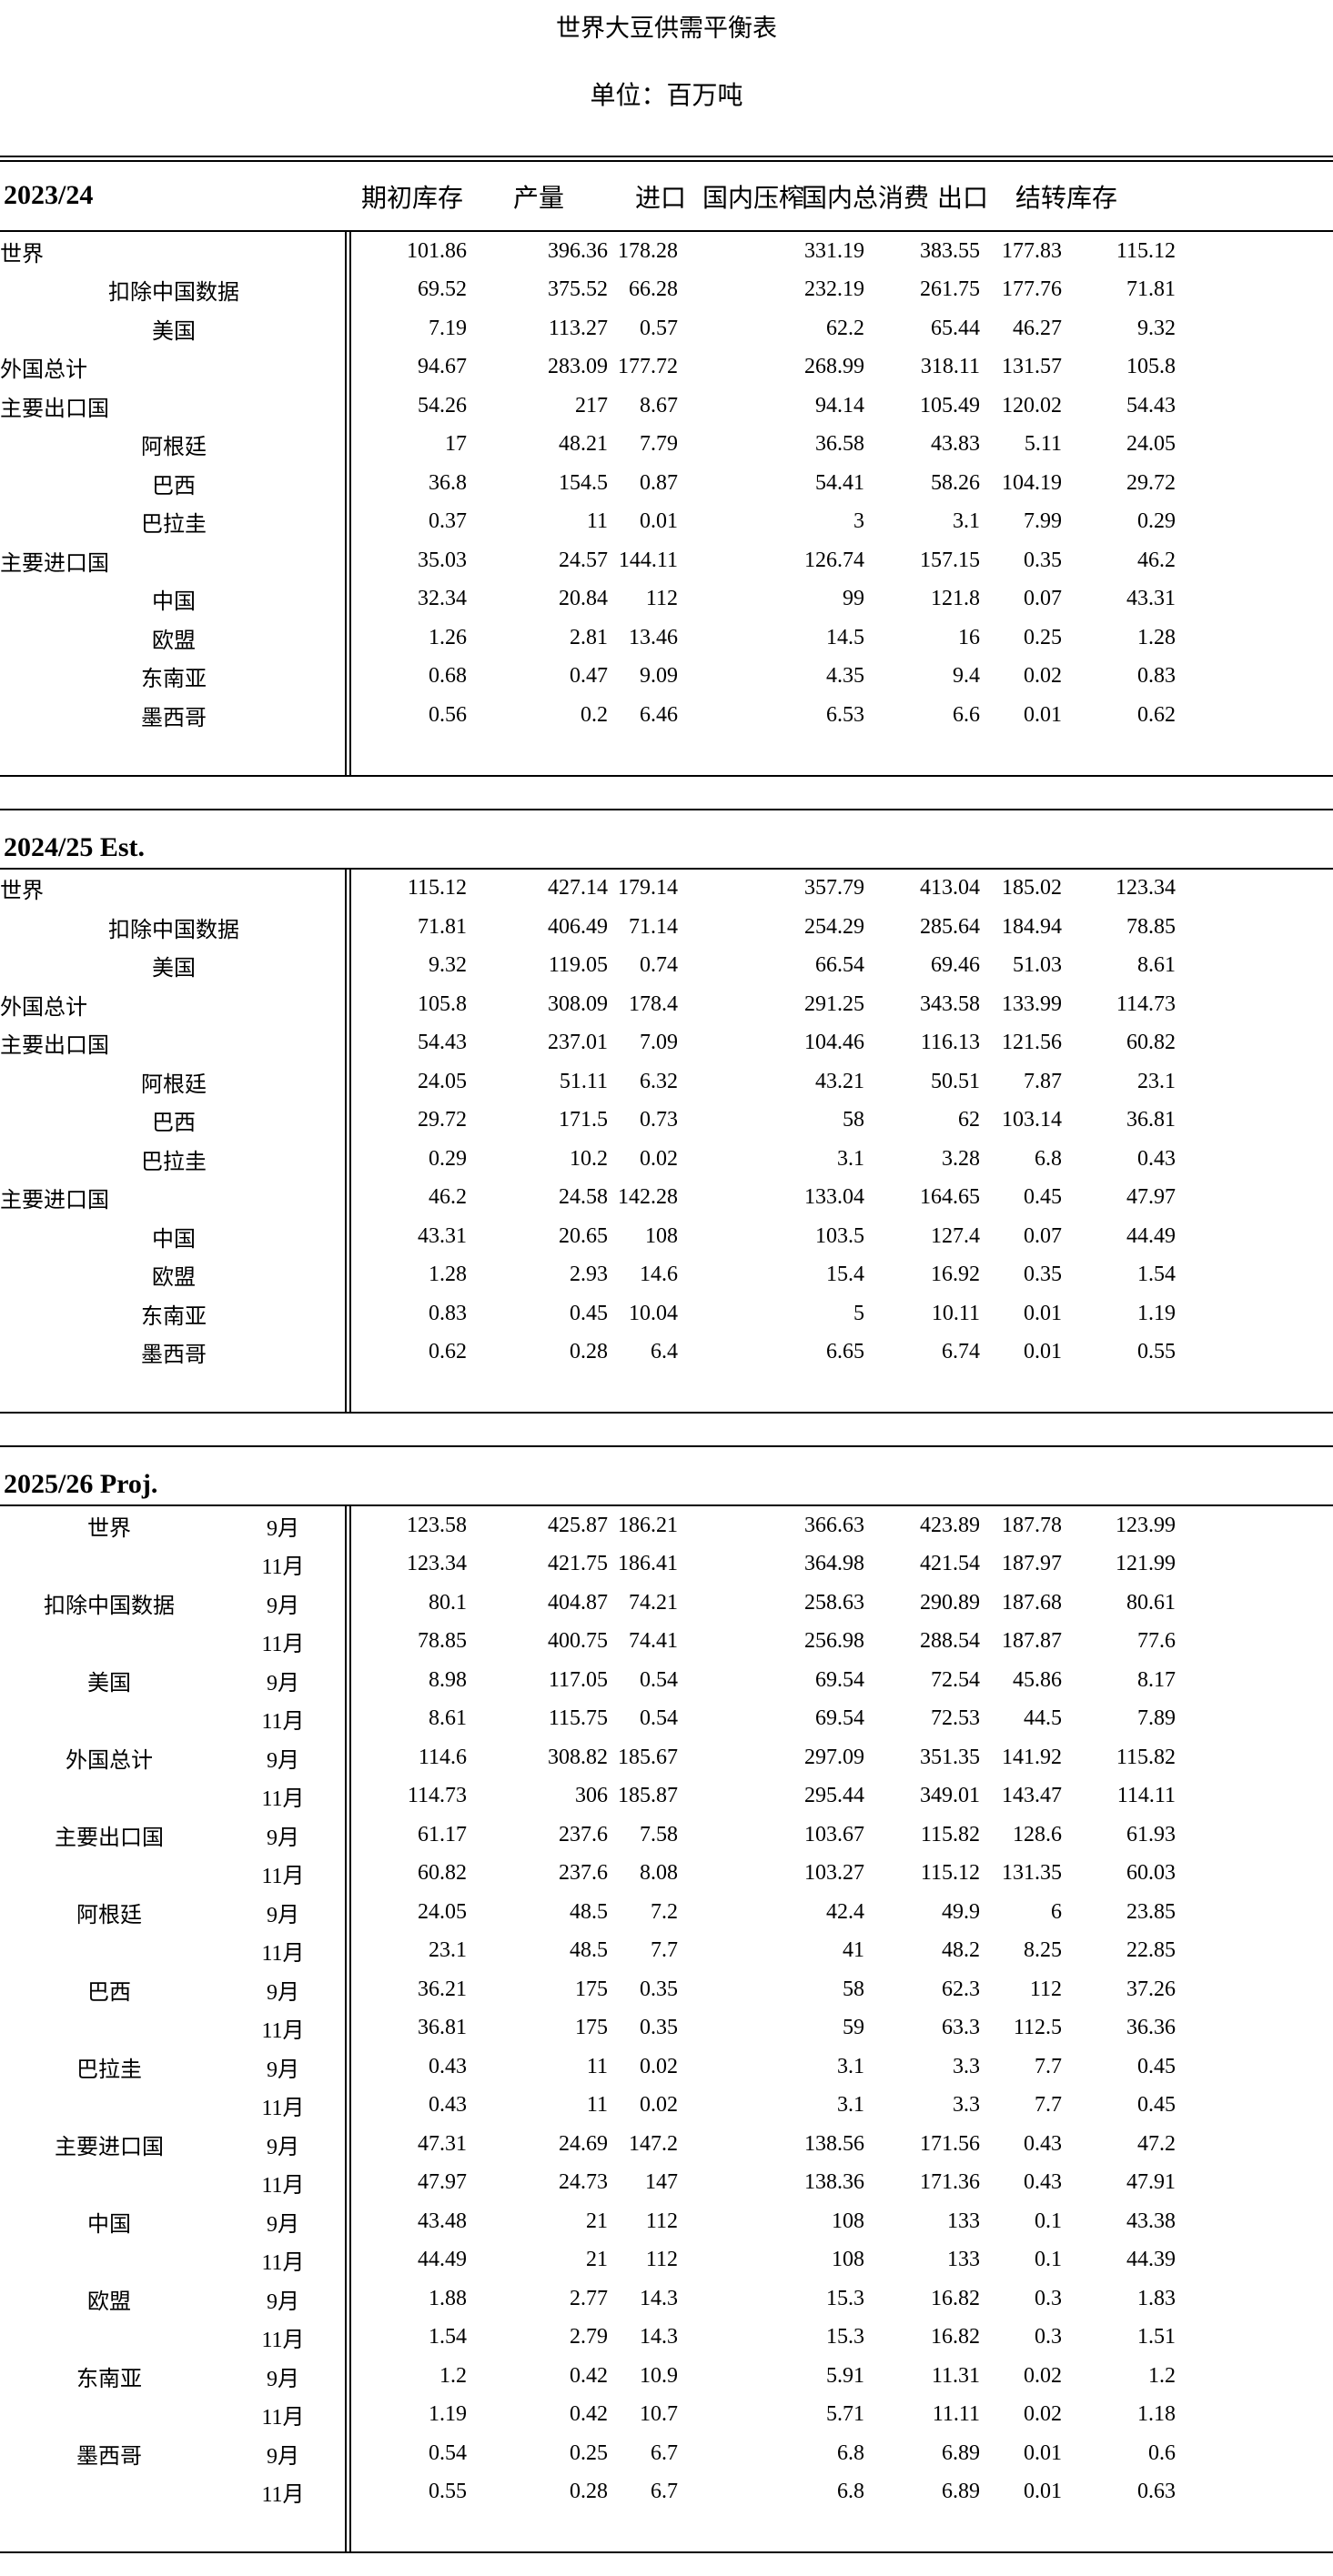  I want to click on data-cell: 185.67, so click(648, 1757).